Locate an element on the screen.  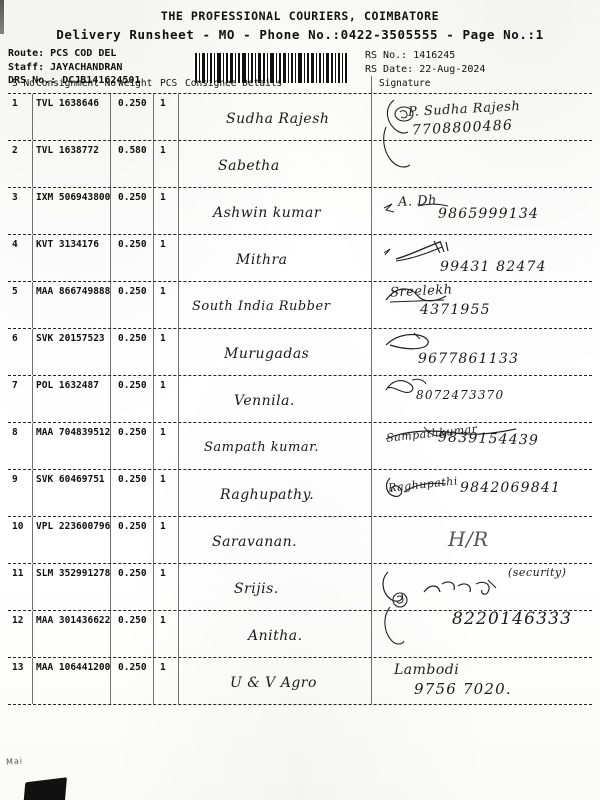
cell-signature-handwritten: Lambodi is located at coordinates (427, 670).